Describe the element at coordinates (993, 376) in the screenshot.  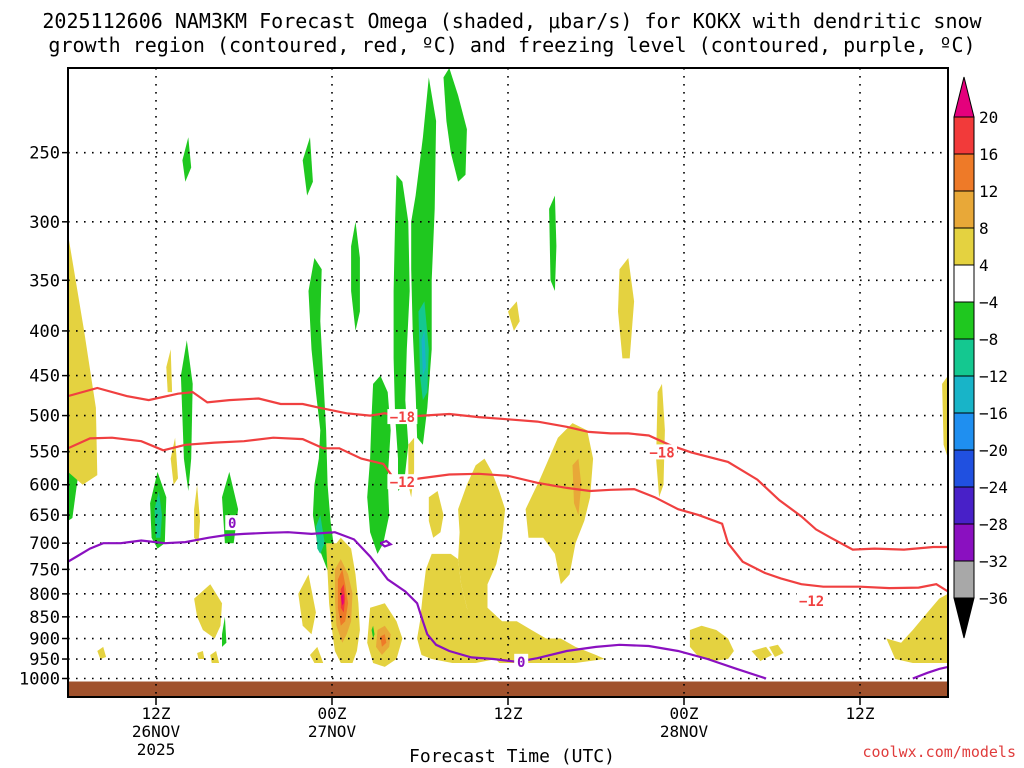
I see `colorbar-label: −12` at that location.